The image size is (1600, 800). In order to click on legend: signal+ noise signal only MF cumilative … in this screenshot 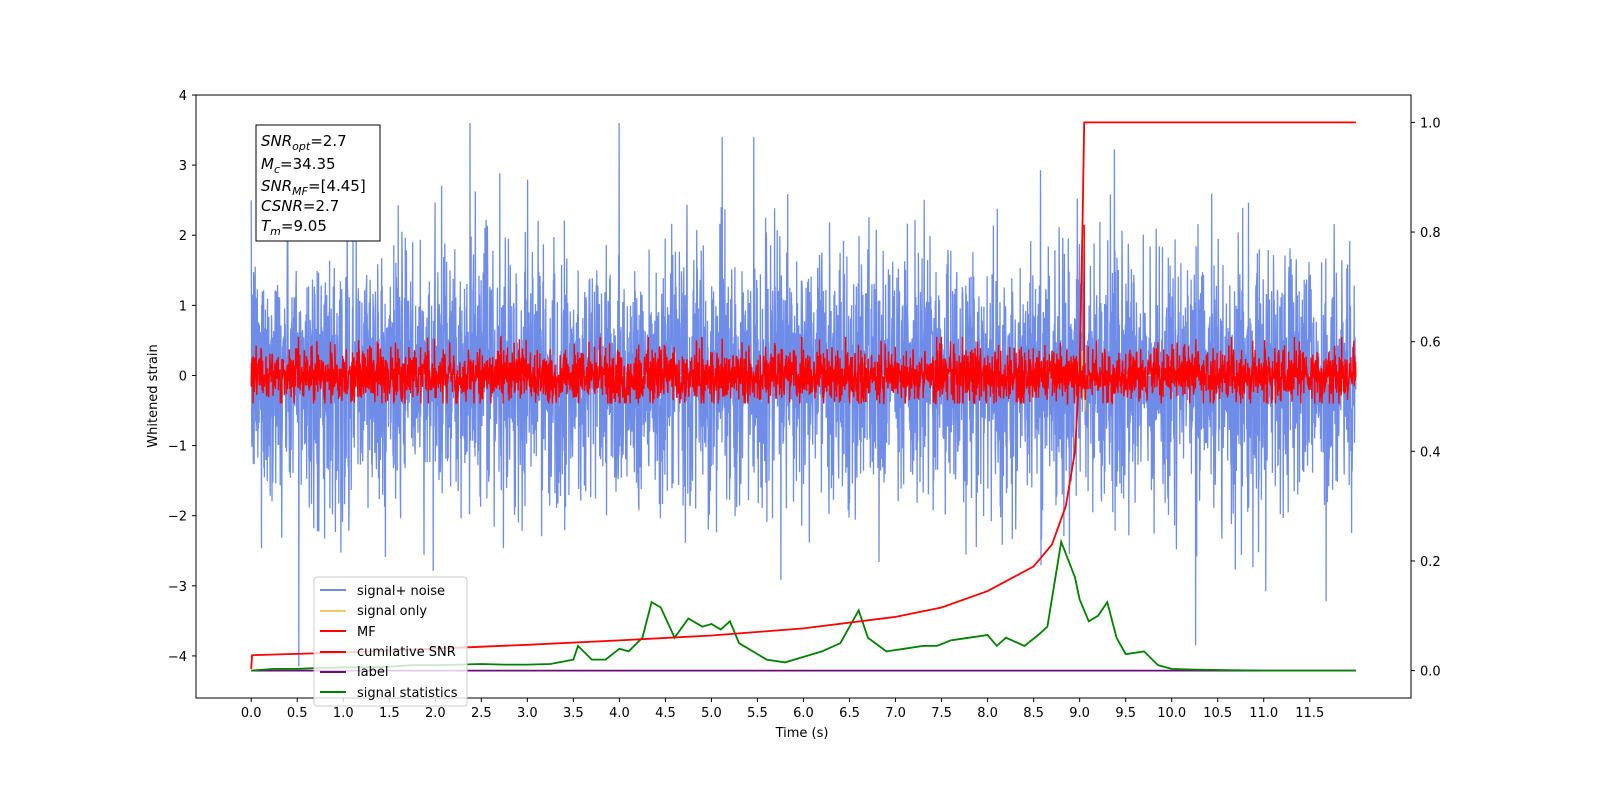, I will do `click(390, 641)`.